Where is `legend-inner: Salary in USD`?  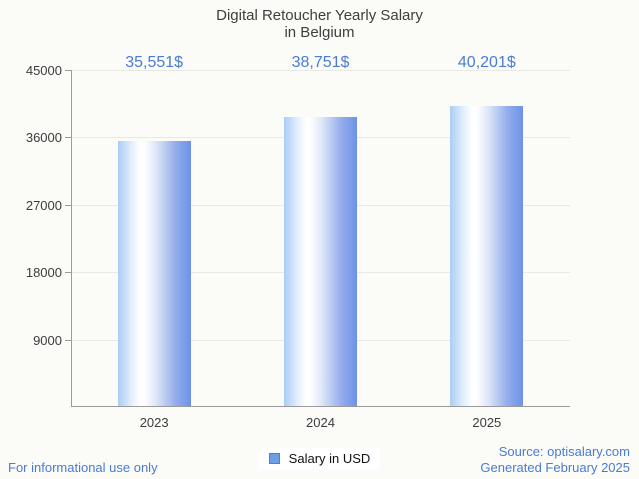 legend-inner: Salary in USD is located at coordinates (319, 458).